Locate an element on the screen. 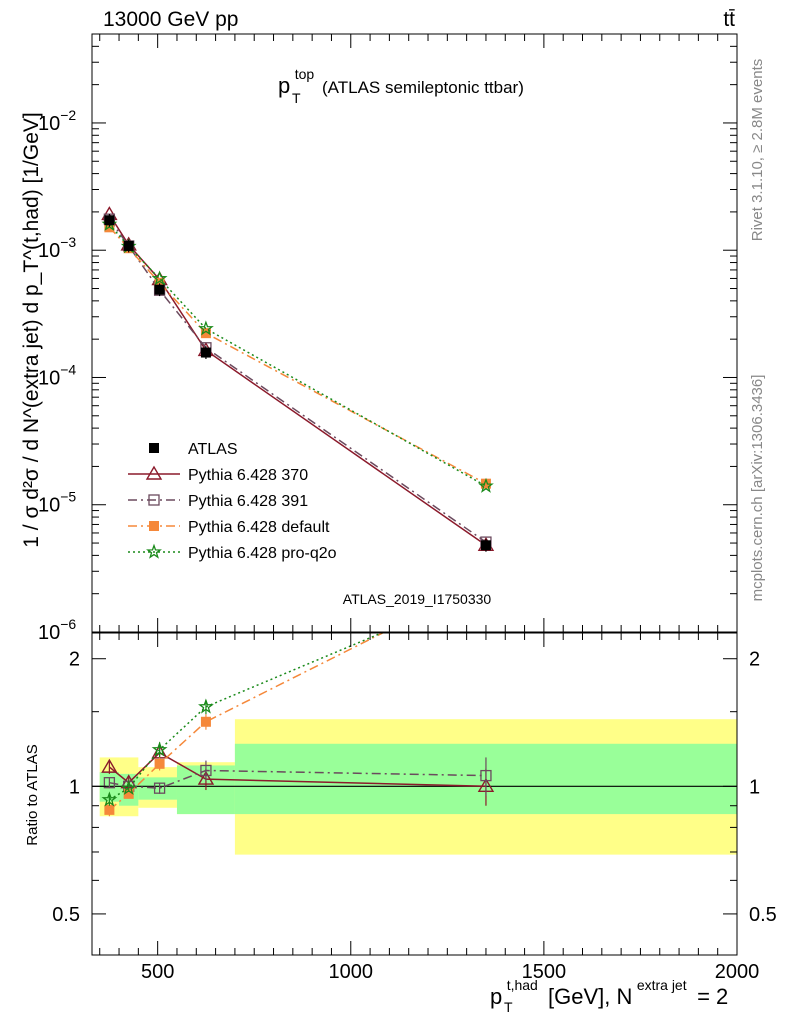 Image resolution: width=786 pixels, height=1024 pixels. plot-title-rest: (ATLAS semileptonic ttbar) is located at coordinates (423, 87).